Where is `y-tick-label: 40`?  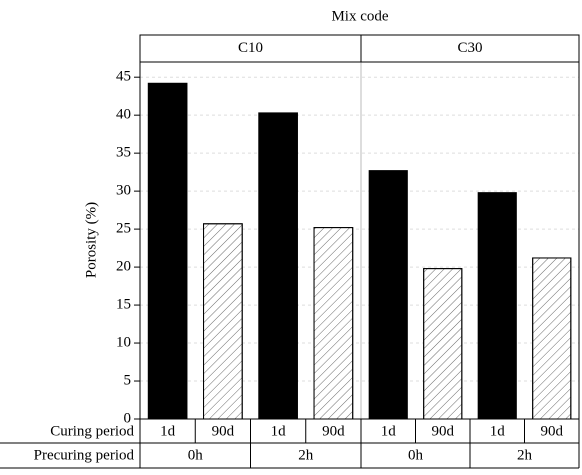 y-tick-label: 40 is located at coordinates (123, 115).